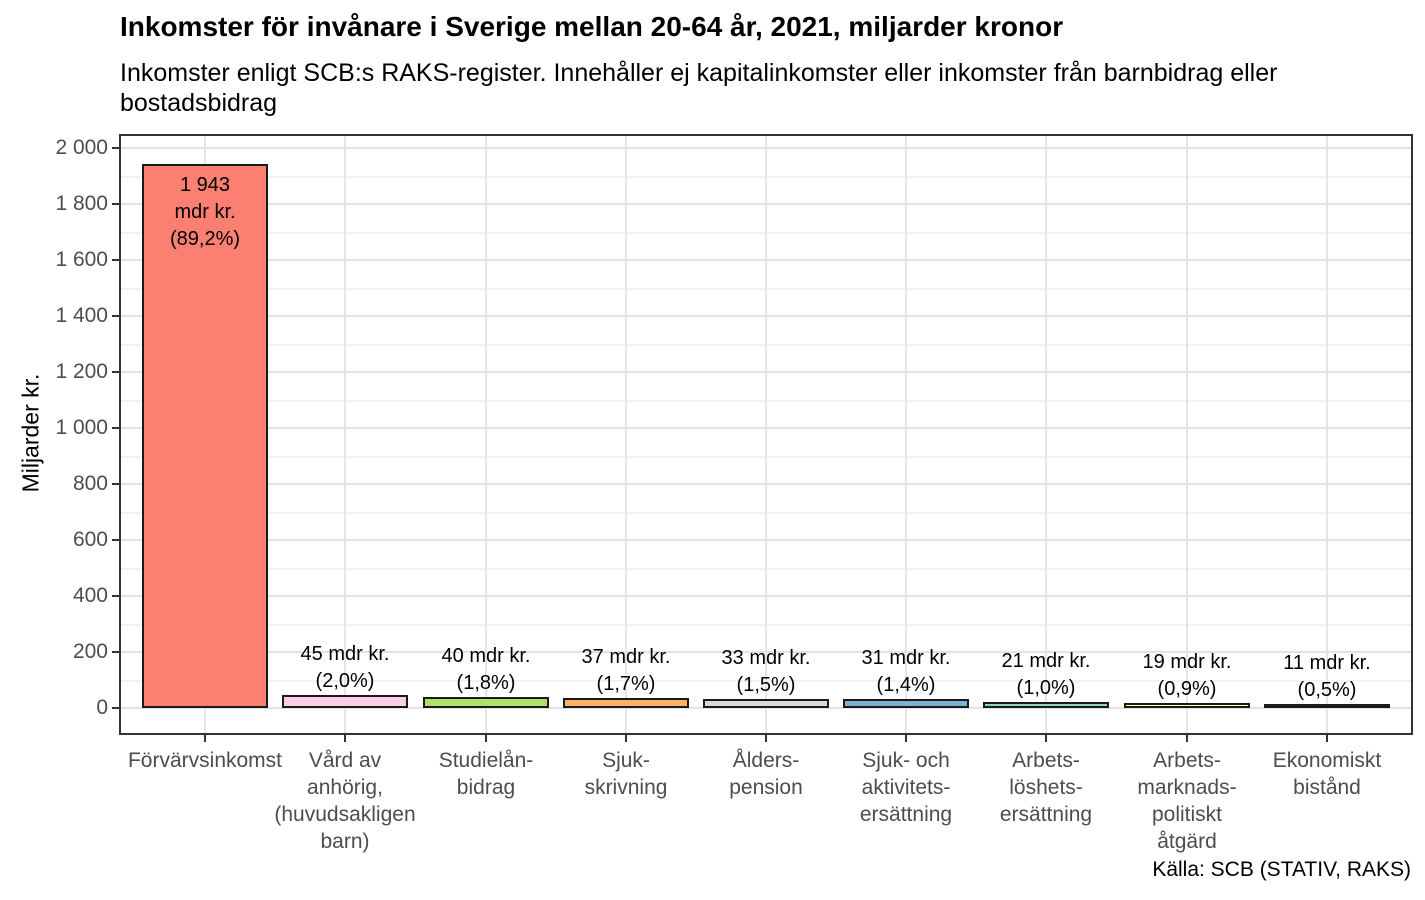  I want to click on bar-value-label: 40 mdr kr. (1,8%), so click(486, 670).